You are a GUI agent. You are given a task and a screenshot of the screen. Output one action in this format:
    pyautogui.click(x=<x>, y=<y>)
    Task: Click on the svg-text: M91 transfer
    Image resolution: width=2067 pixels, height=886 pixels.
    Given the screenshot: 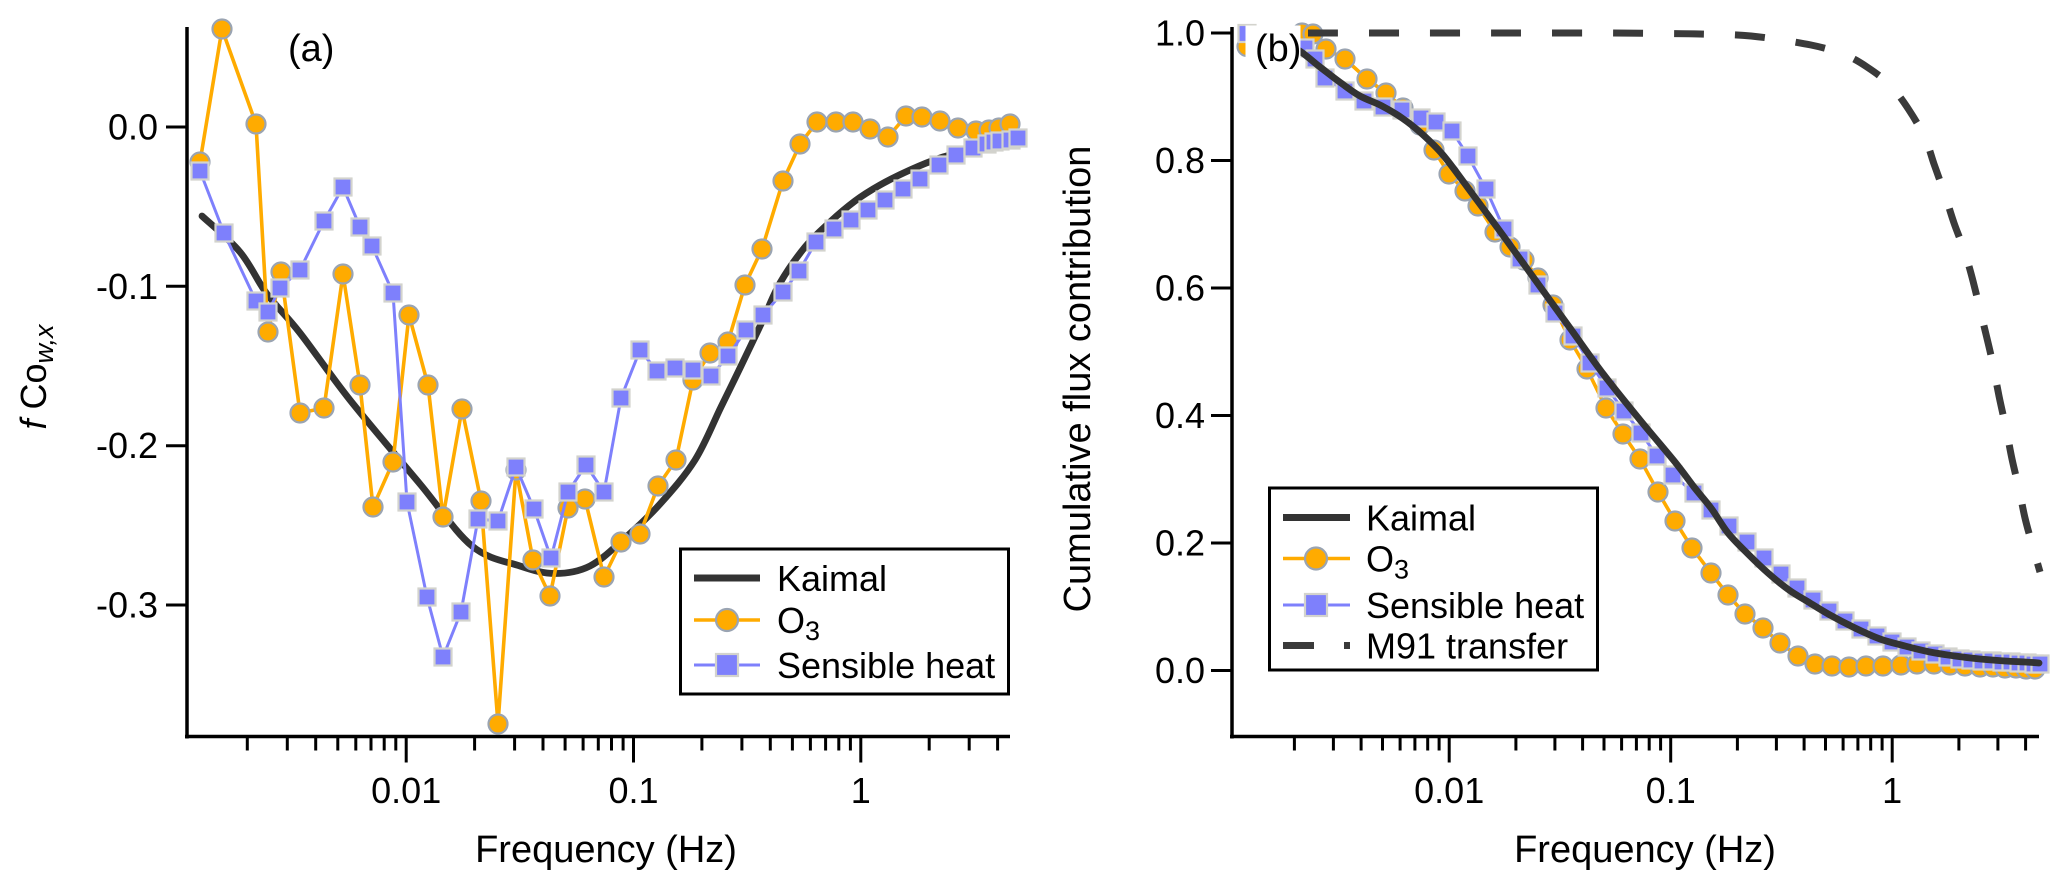 What is the action you would take?
    pyautogui.click(x=1467, y=646)
    